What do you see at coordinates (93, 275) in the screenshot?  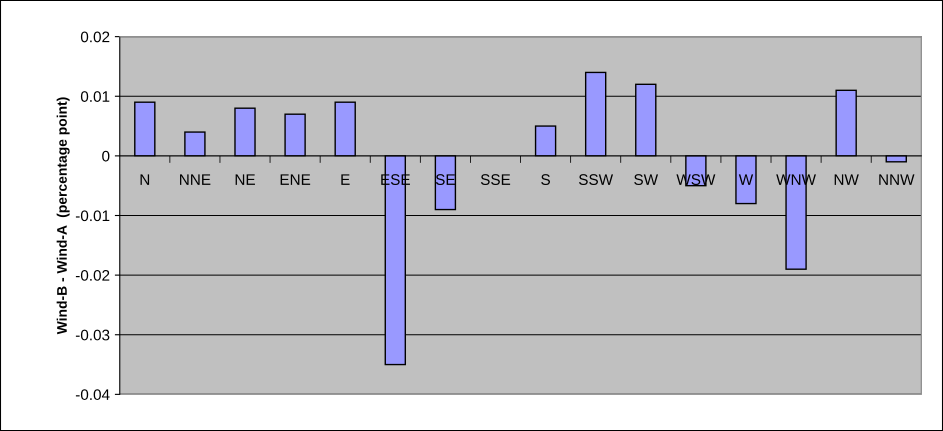 I see `y-tick-label: -0.02` at bounding box center [93, 275].